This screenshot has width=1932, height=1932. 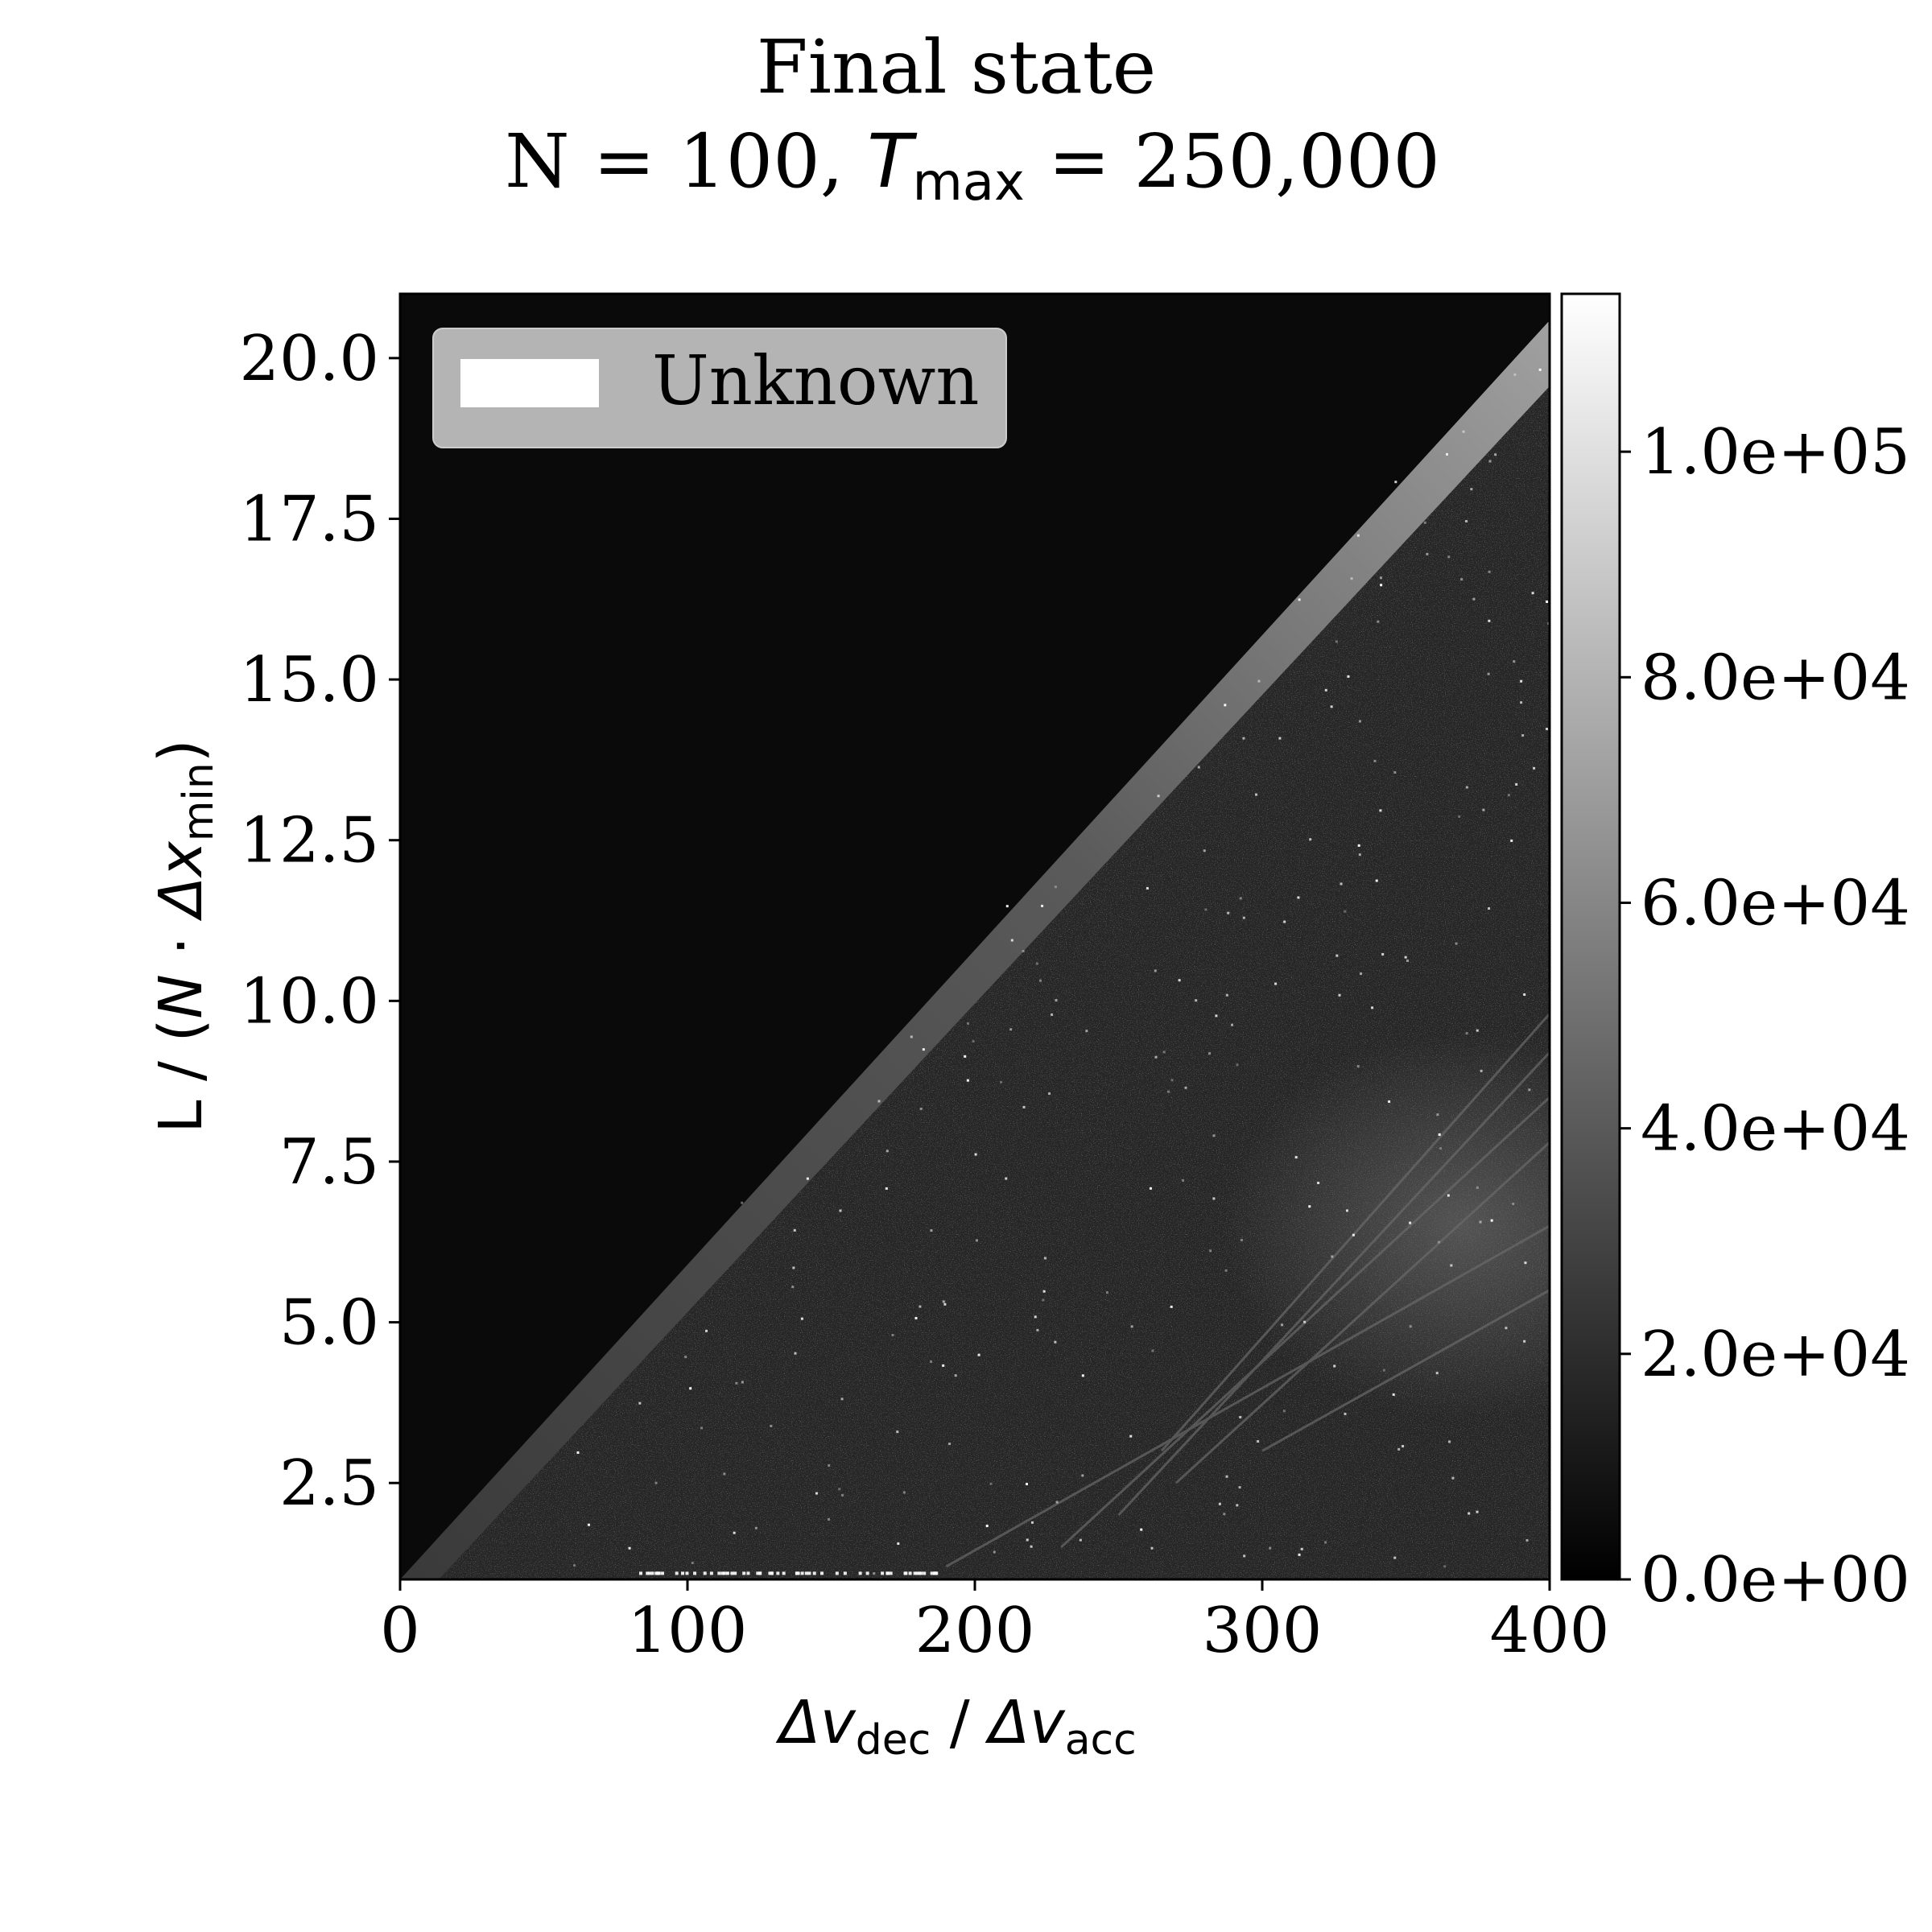 What do you see at coordinates (1775, 1129) in the screenshot?
I see `colorbar-tick-label: 4.0e+04` at bounding box center [1775, 1129].